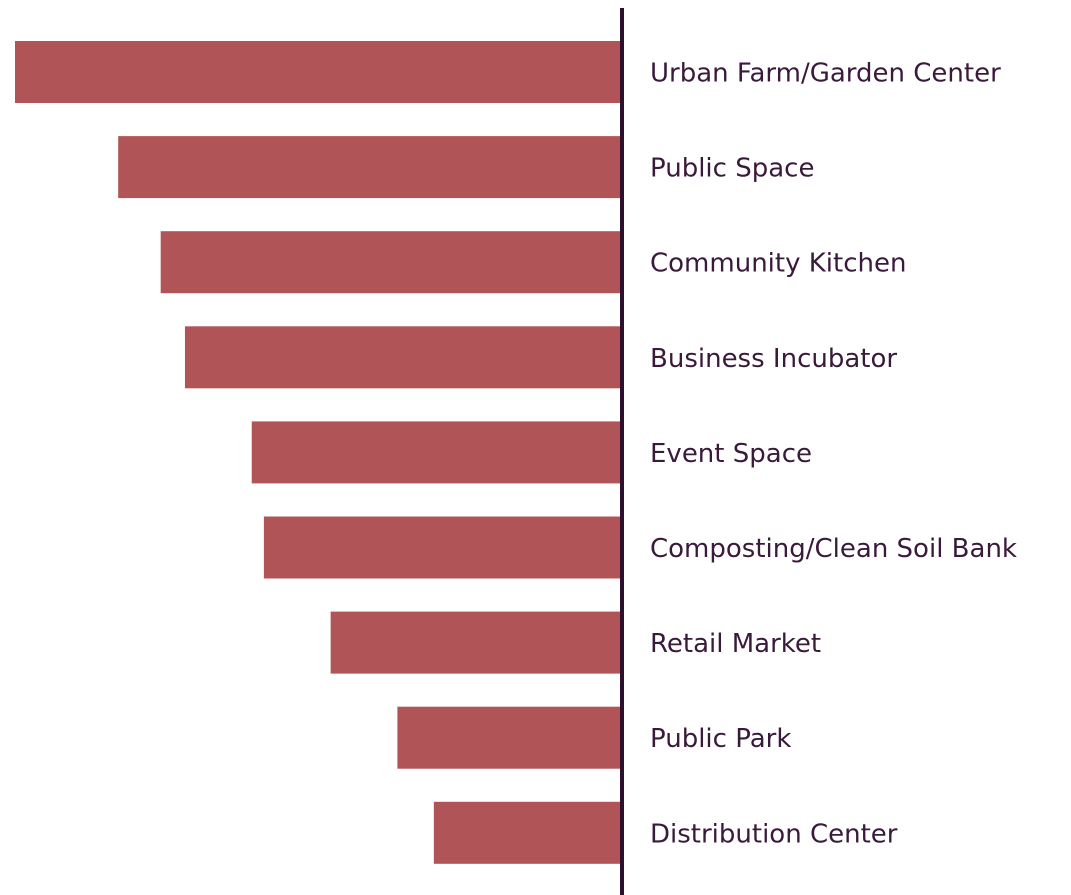  What do you see at coordinates (732, 169) in the screenshot?
I see `category-label: Public Space` at bounding box center [732, 169].